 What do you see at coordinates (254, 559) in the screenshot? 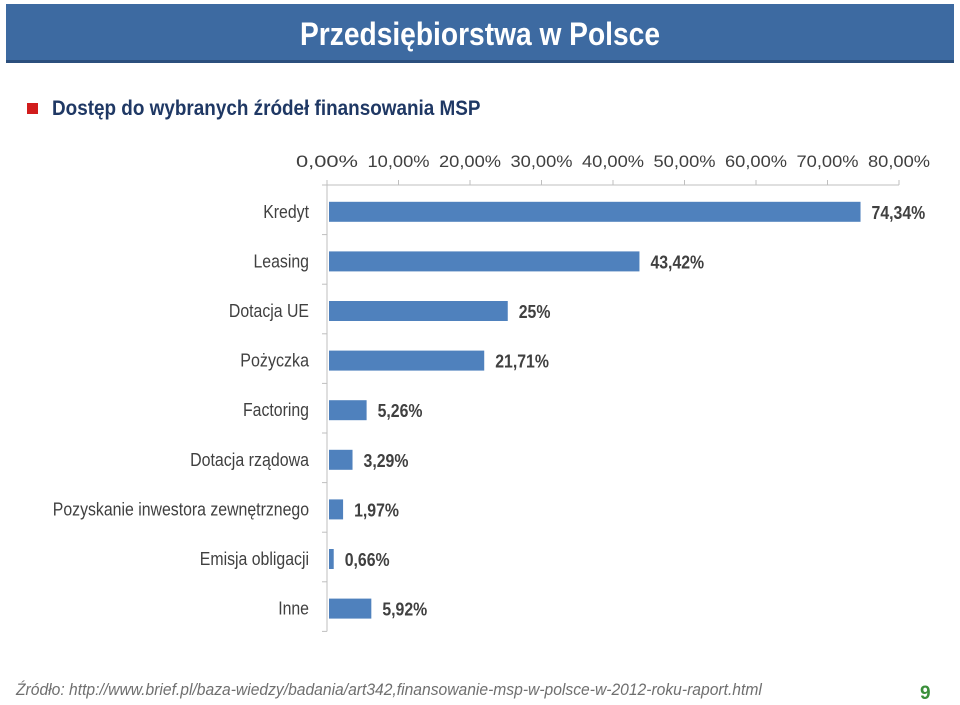
I see `category-label: Emisja obligacji` at bounding box center [254, 559].